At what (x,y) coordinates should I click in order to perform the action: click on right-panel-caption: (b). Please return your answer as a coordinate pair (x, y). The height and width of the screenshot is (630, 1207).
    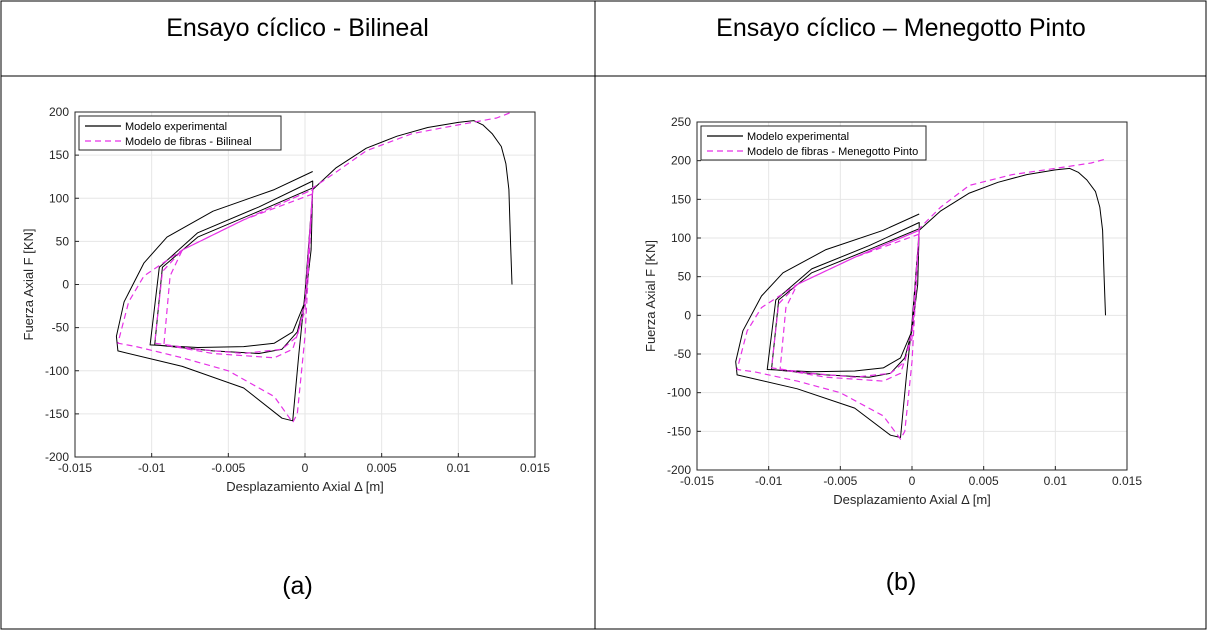
    Looking at the image, I should click on (901, 582).